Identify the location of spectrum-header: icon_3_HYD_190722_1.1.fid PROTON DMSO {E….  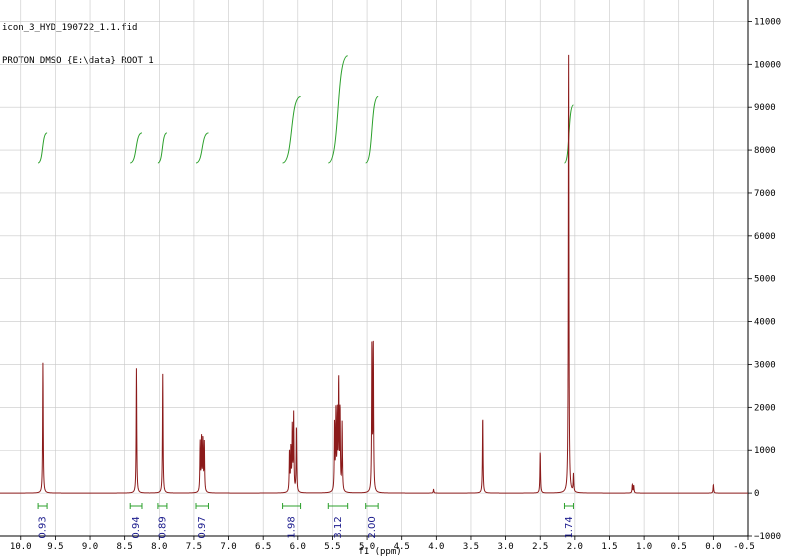
(78, 39).